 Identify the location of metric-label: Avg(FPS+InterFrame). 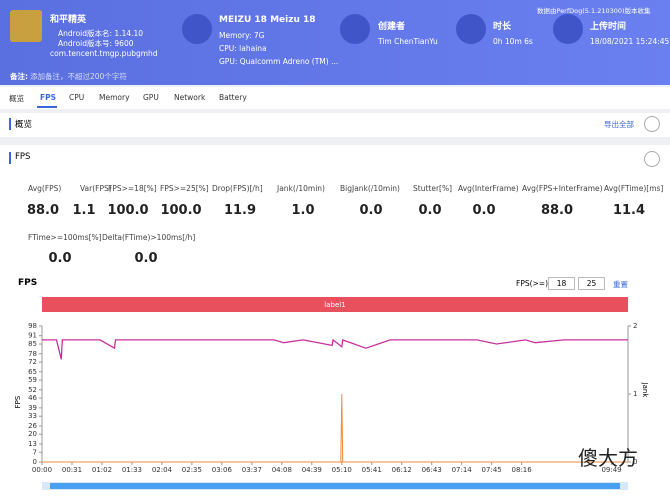
(562, 188).